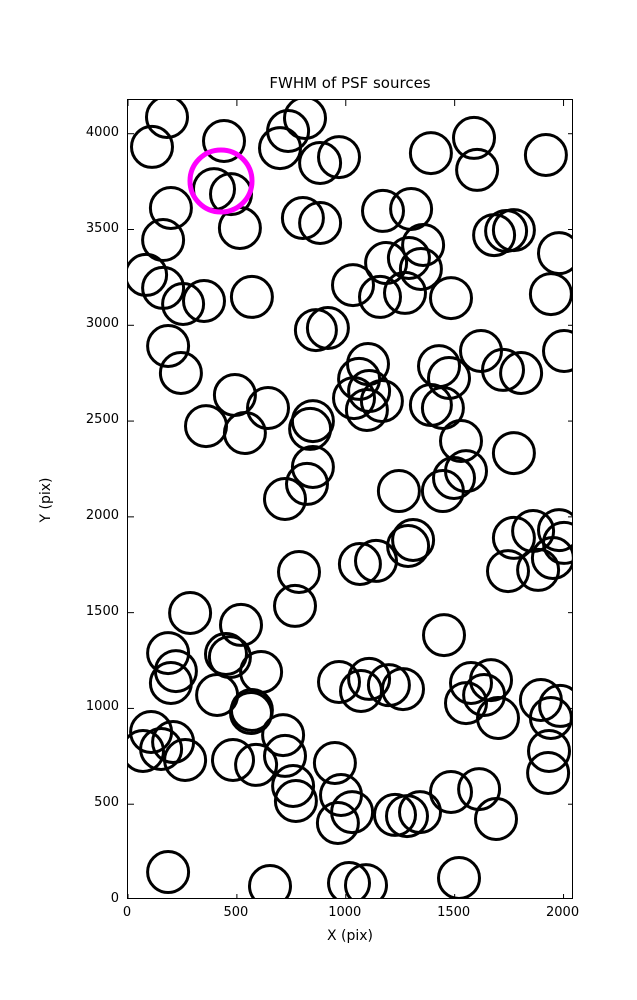  Describe the element at coordinates (221, 181) in the screenshot. I see `highlighted-psf-source-marker` at that location.